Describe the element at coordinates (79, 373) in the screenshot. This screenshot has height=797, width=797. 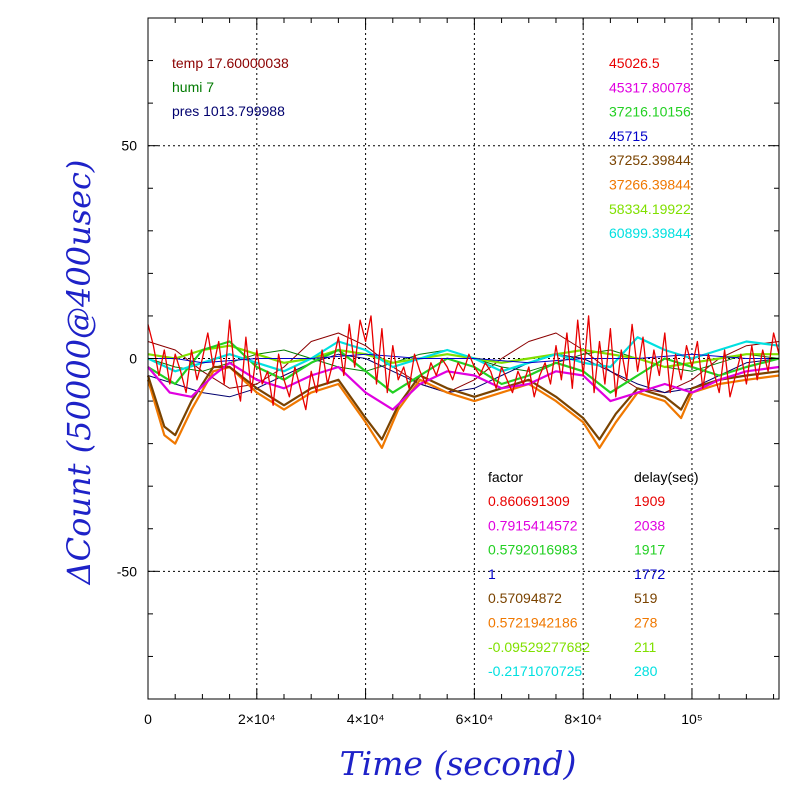
I see `y-axis-title: ΔCount (50000@400usec)` at that location.